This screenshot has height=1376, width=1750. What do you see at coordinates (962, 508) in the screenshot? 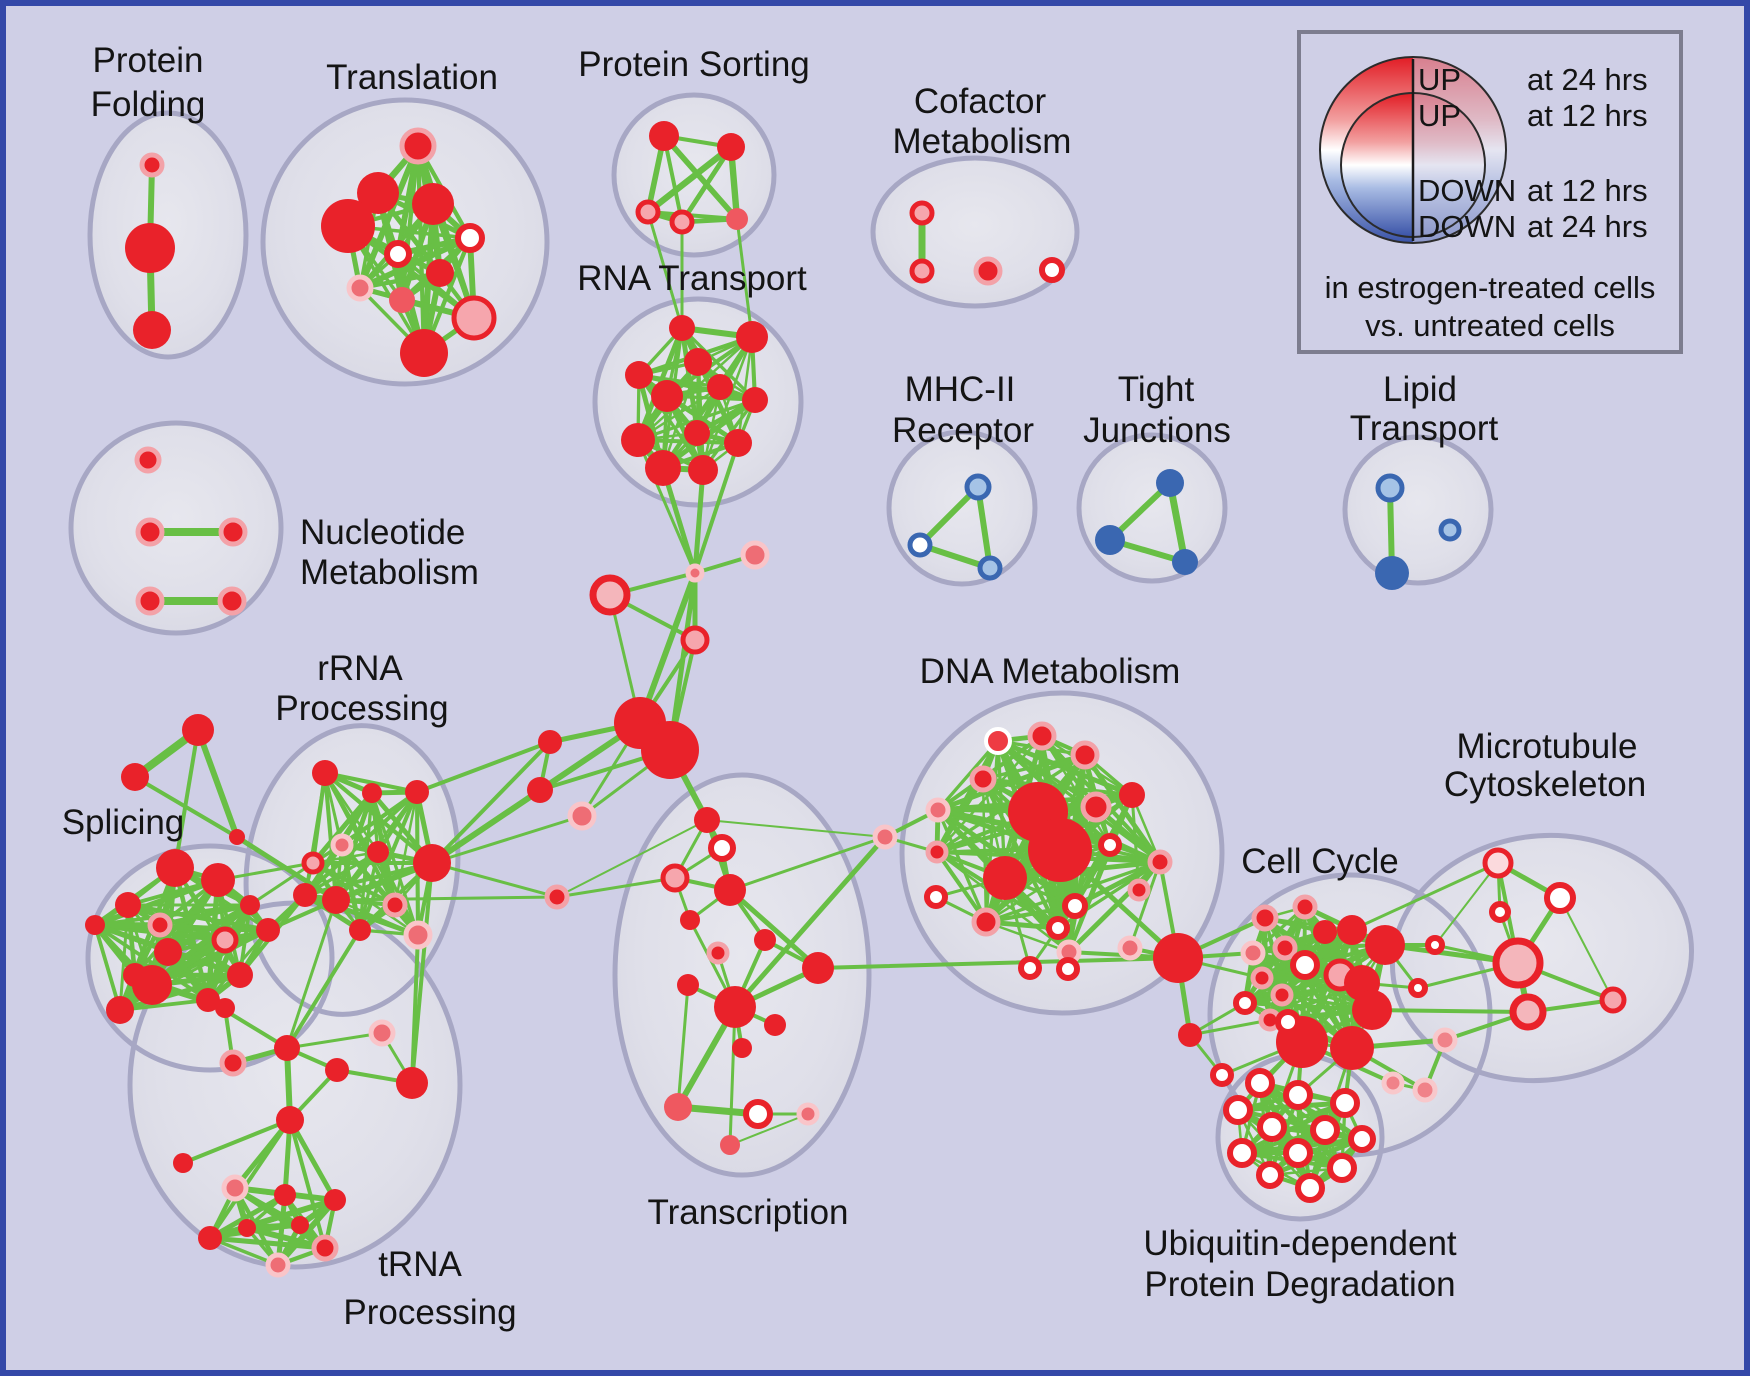
I see `cluster-border-mhc-ii-receptor` at bounding box center [962, 508].